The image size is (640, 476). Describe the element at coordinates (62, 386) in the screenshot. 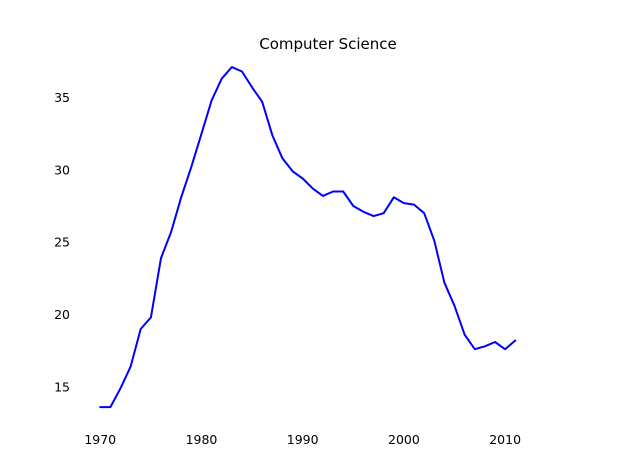

I see `y-tick-label: 15` at that location.